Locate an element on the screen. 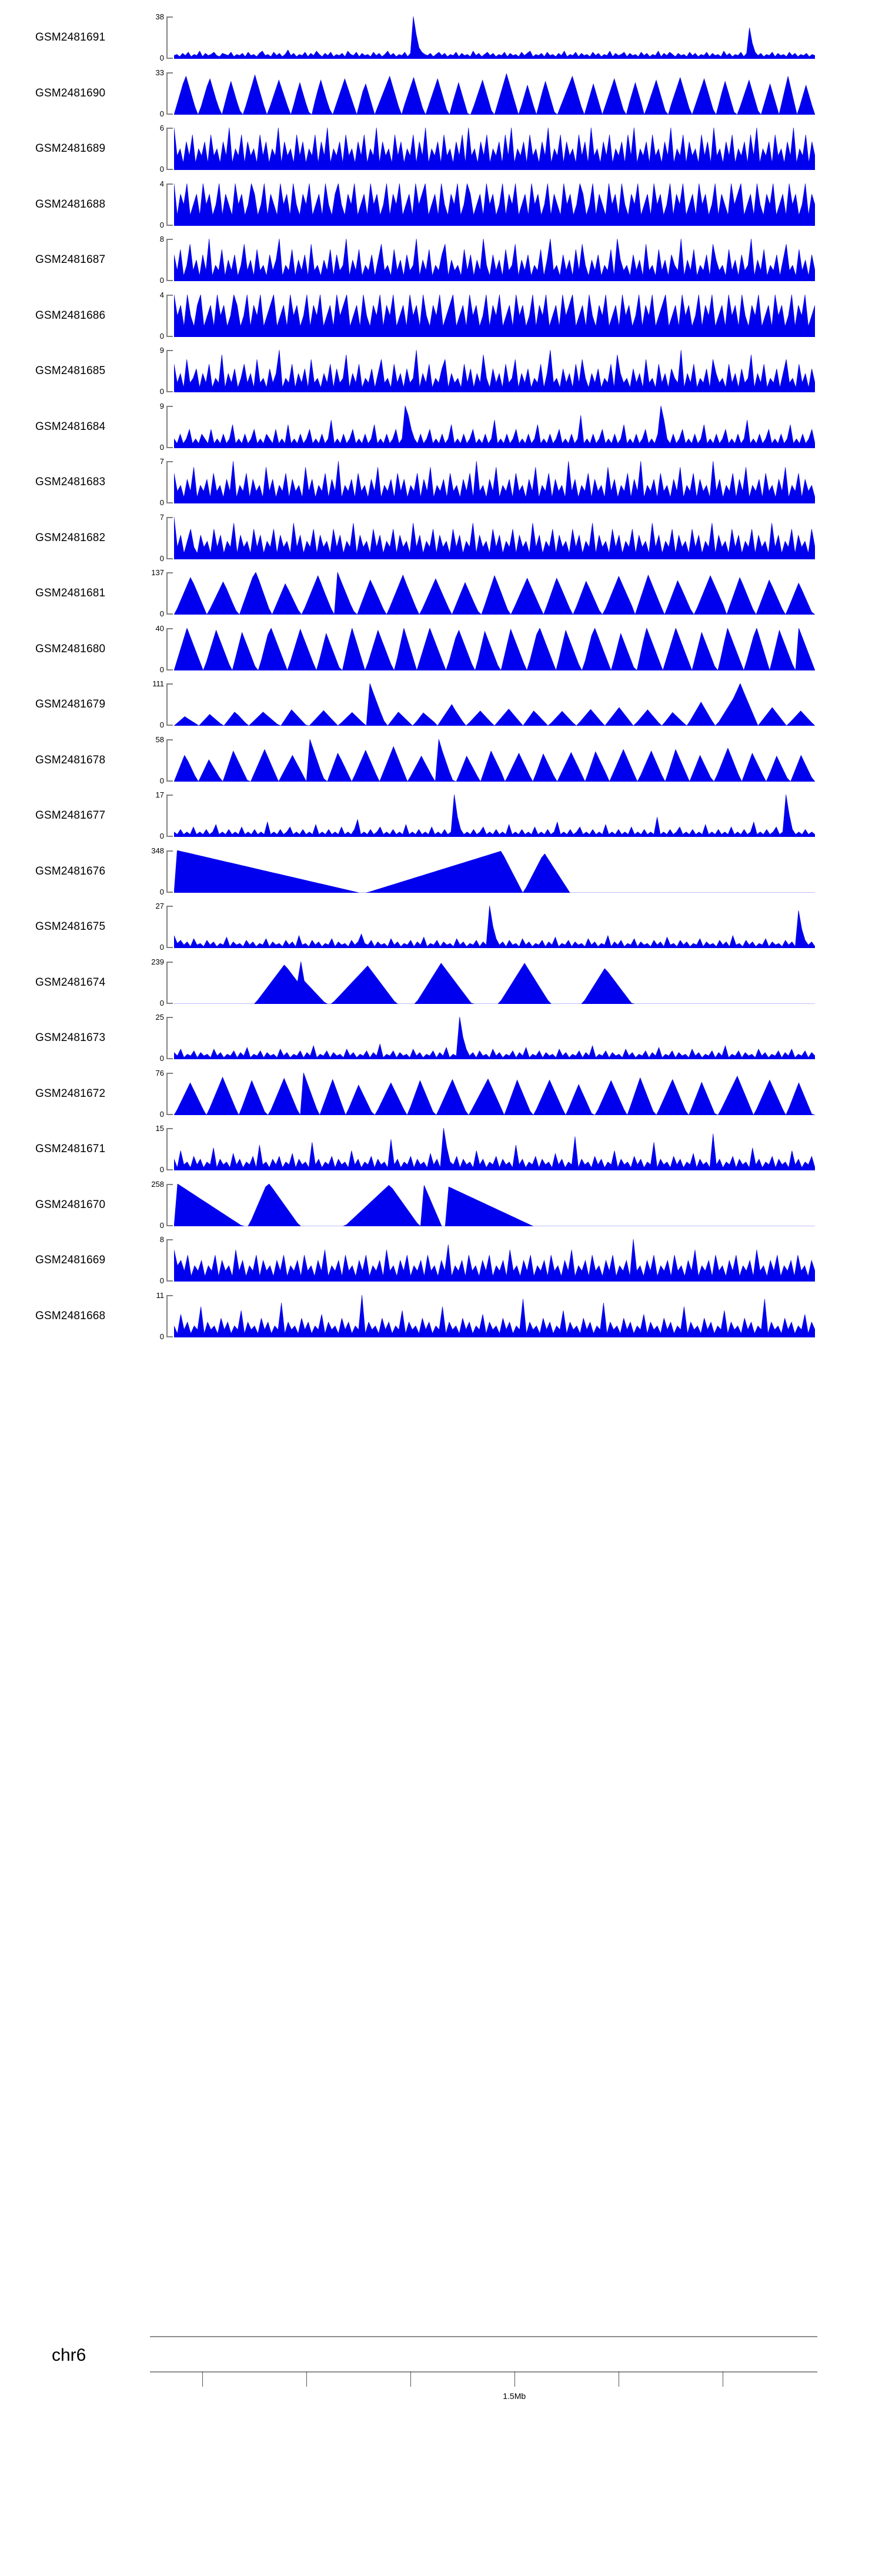 The width and height of the screenshot is (882, 2576). coverage-track: GSM2481668 11 0 is located at coordinates (441, 1315).